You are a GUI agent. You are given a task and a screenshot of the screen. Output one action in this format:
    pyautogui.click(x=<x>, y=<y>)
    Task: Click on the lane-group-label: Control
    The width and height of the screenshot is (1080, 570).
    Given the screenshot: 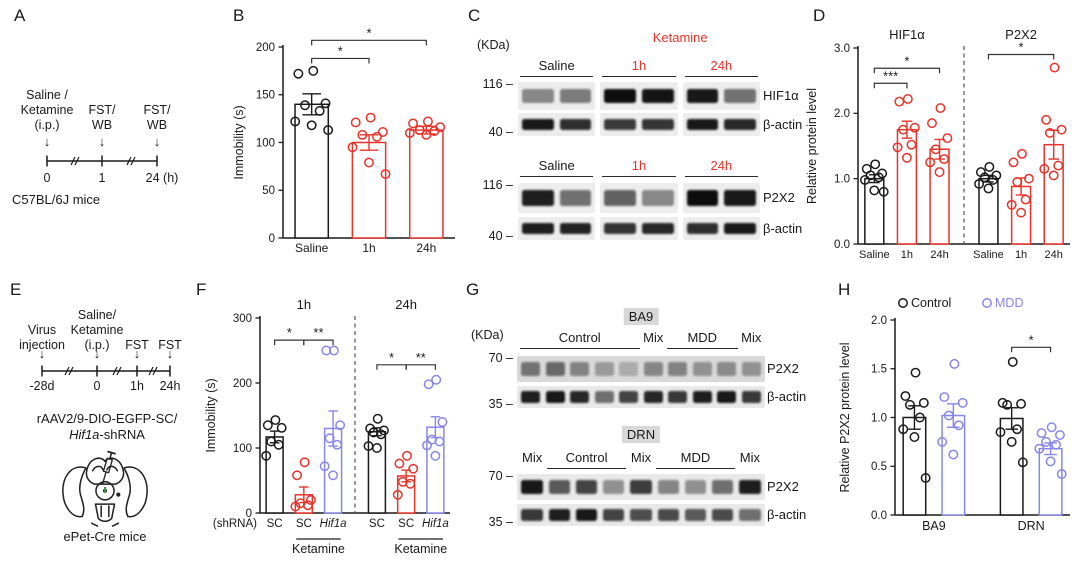 What is the action you would take?
    pyautogui.click(x=586, y=457)
    